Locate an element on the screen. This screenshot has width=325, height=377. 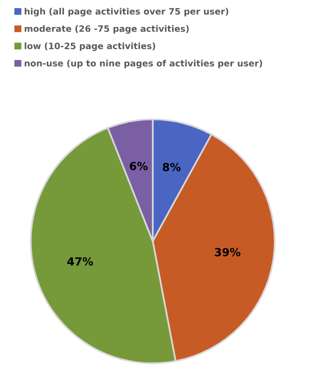
data-label: 39% is located at coordinates (227, 252).